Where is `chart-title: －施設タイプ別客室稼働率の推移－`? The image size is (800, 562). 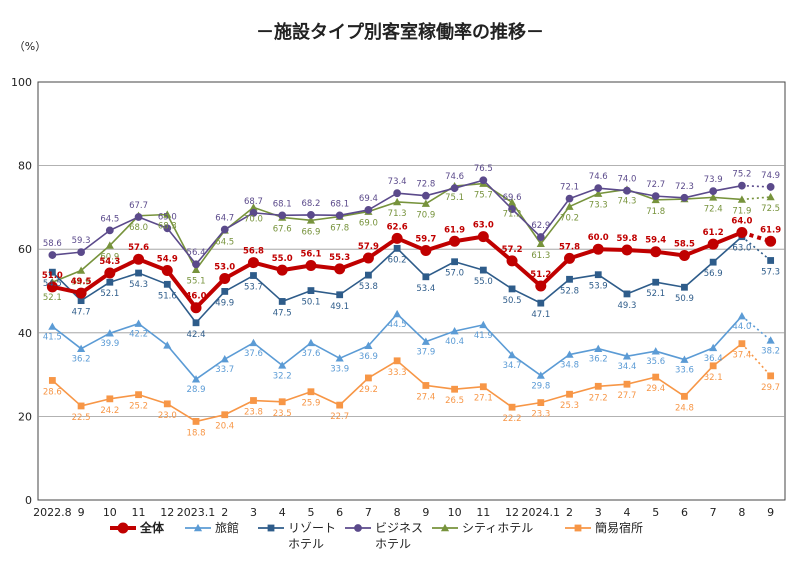 chart-title: －施設タイプ別客室稼働率の推移－ is located at coordinates (400, 32).